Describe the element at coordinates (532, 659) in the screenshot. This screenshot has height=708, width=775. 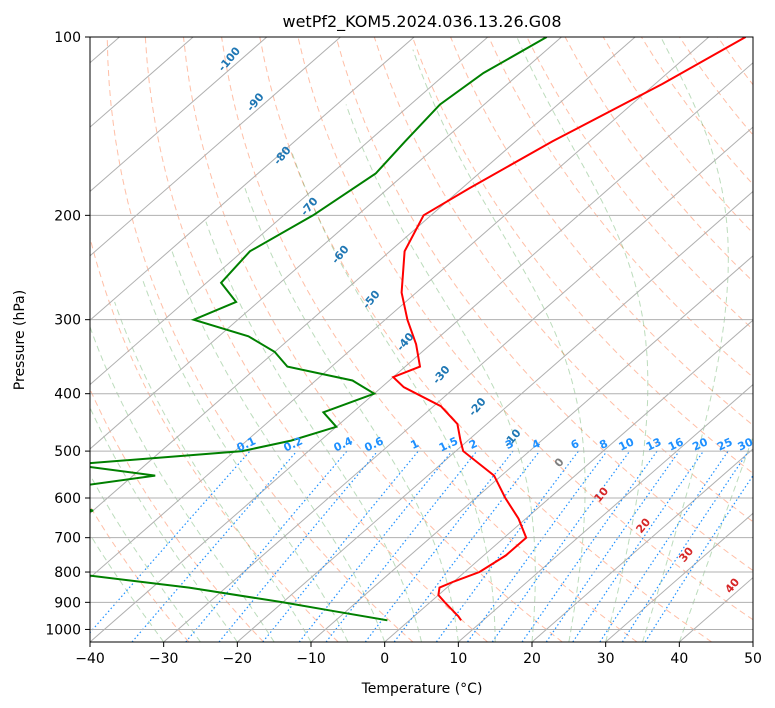
I see `x-tick-label: 20` at that location.